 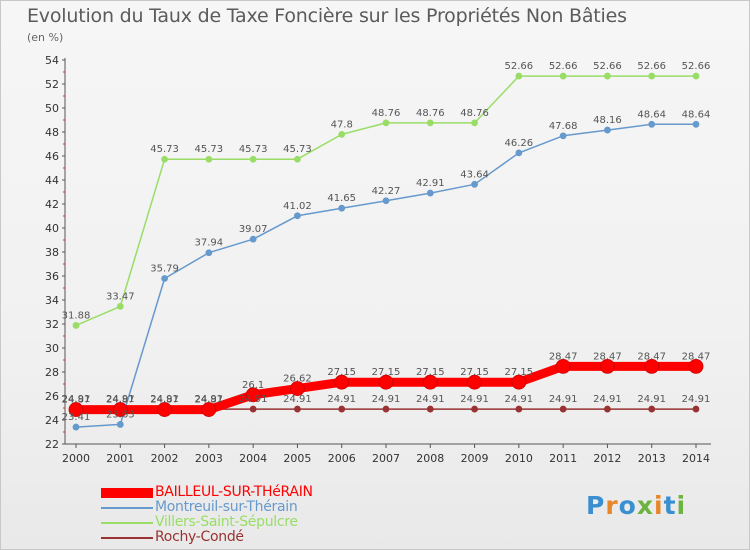 What do you see at coordinates (474, 174) in the screenshot?
I see `data-label: 43.64` at bounding box center [474, 174].